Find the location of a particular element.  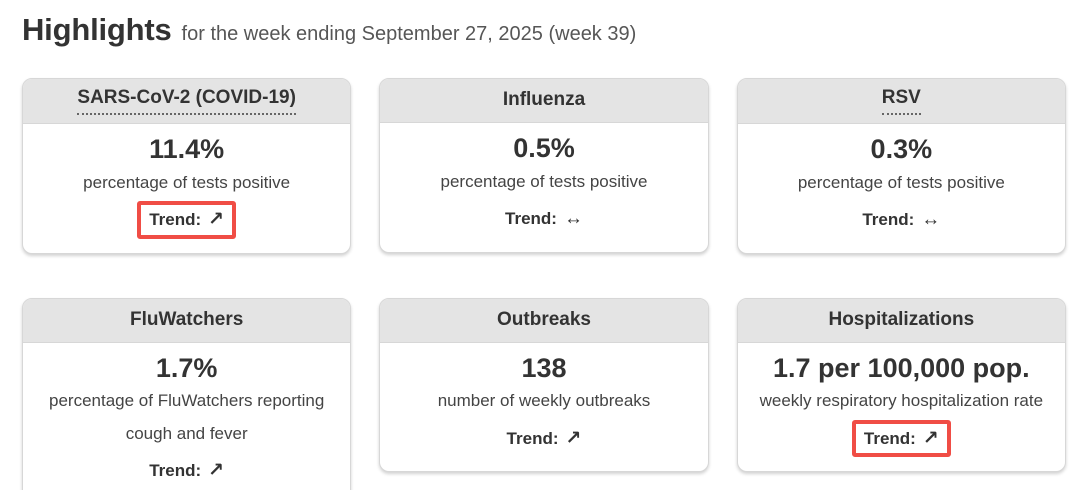

card-title-term-link: SARS-CoV-2 (COVID-19) is located at coordinates (186, 101).